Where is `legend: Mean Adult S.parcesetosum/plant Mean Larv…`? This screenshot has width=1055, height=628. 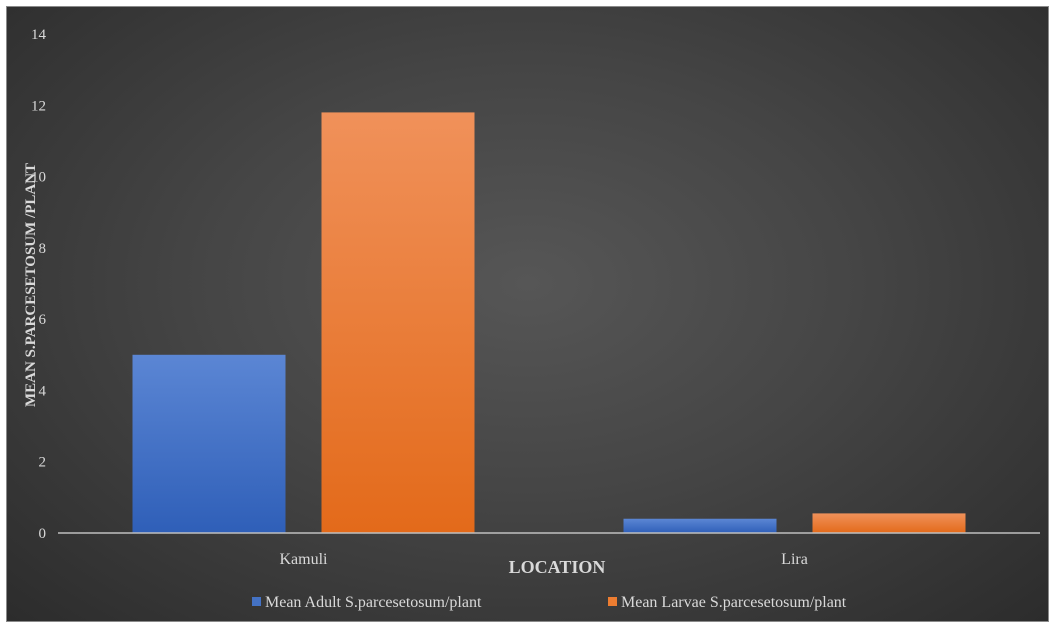 legend: Mean Adult S.parcesetosum/plant Mean Larv… is located at coordinates (549, 602).